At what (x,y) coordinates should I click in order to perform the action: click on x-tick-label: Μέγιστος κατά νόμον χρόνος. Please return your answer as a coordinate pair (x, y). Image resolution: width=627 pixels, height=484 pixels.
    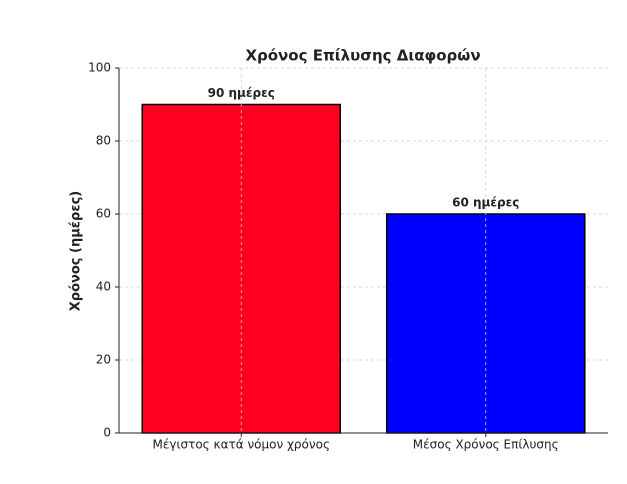
    Looking at the image, I should click on (241, 445).